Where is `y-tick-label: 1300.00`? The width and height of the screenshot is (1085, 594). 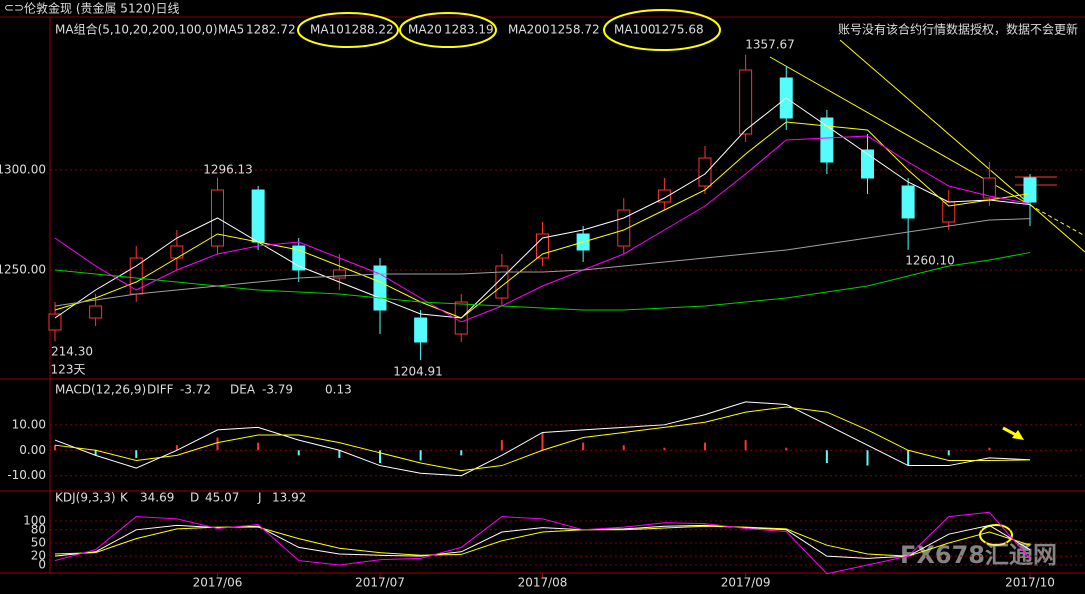
y-tick-label: 1300.00 is located at coordinates (23, 170).